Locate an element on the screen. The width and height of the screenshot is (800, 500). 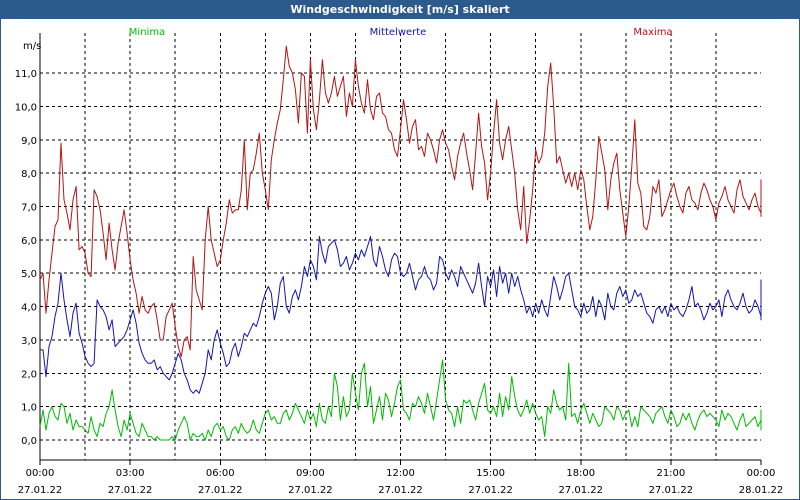
x-tick-time: 06:00 is located at coordinates (220, 473).